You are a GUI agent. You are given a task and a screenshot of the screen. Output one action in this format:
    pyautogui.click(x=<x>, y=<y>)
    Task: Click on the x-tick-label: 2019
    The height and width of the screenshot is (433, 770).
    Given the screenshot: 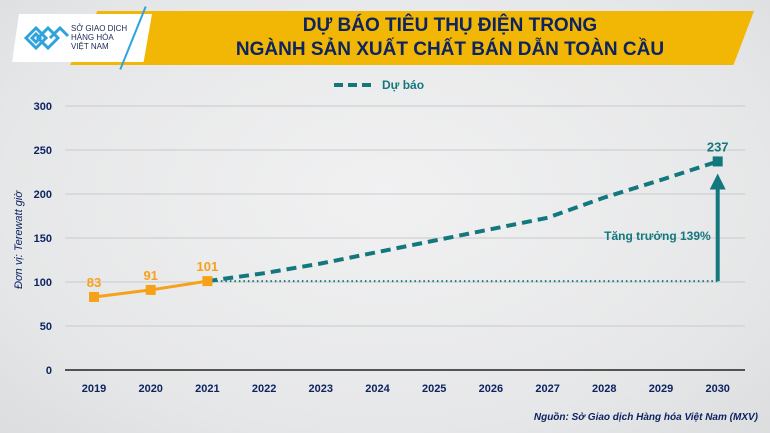 What is the action you would take?
    pyautogui.click(x=94, y=389)
    